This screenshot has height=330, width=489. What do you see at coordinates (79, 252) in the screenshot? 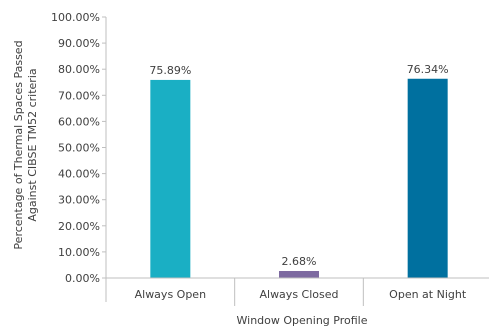
I see `y-tick-label: 10.00%` at bounding box center [79, 252].